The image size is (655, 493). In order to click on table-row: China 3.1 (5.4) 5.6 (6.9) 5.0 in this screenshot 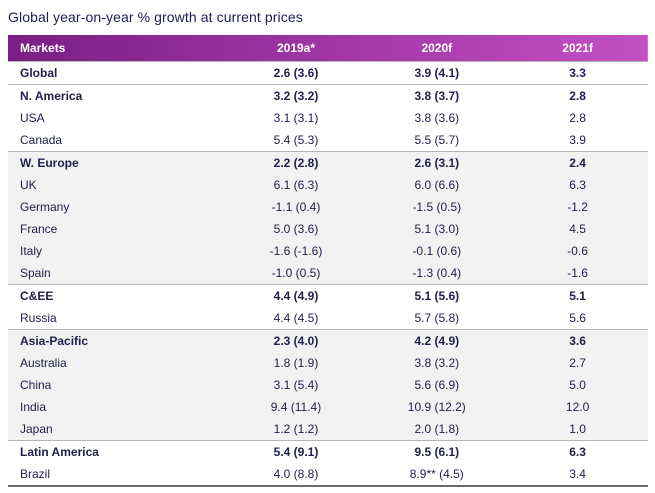, I will do `click(328, 385)`.